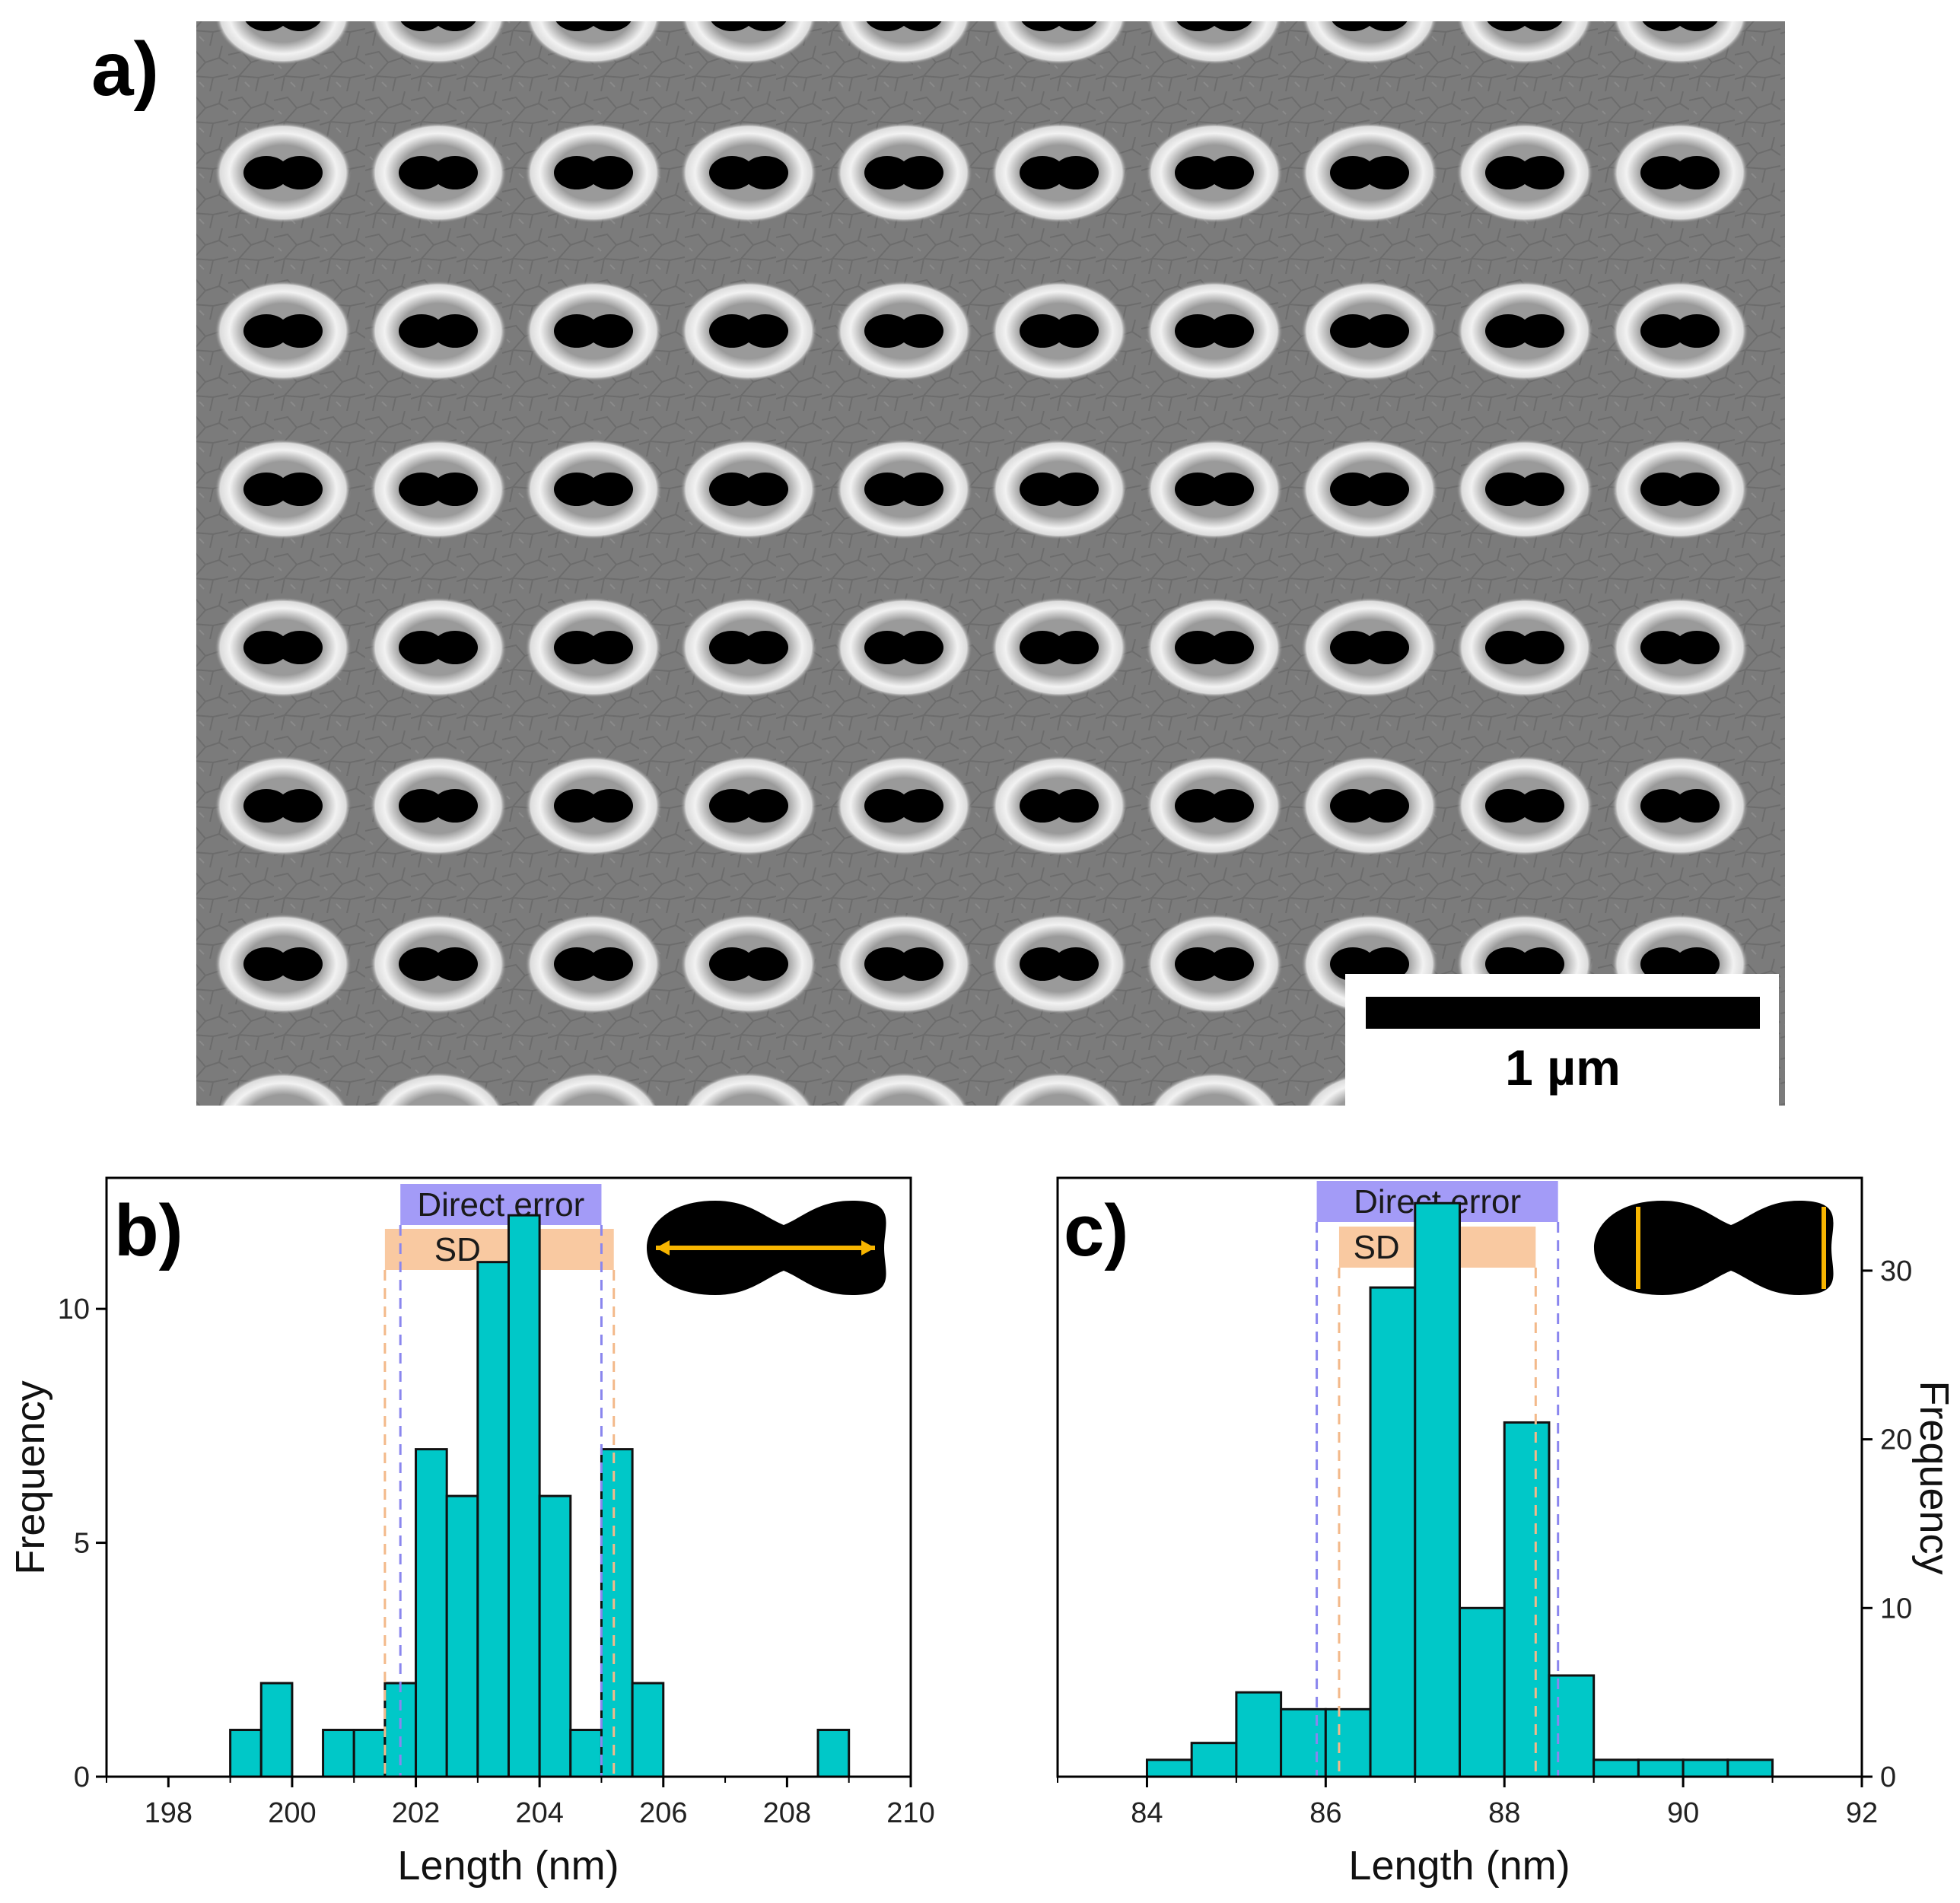 The width and height of the screenshot is (1960, 1903). What do you see at coordinates (1459, 1866) in the screenshot?
I see `chart-c-xlabel: Length (nm)` at bounding box center [1459, 1866].